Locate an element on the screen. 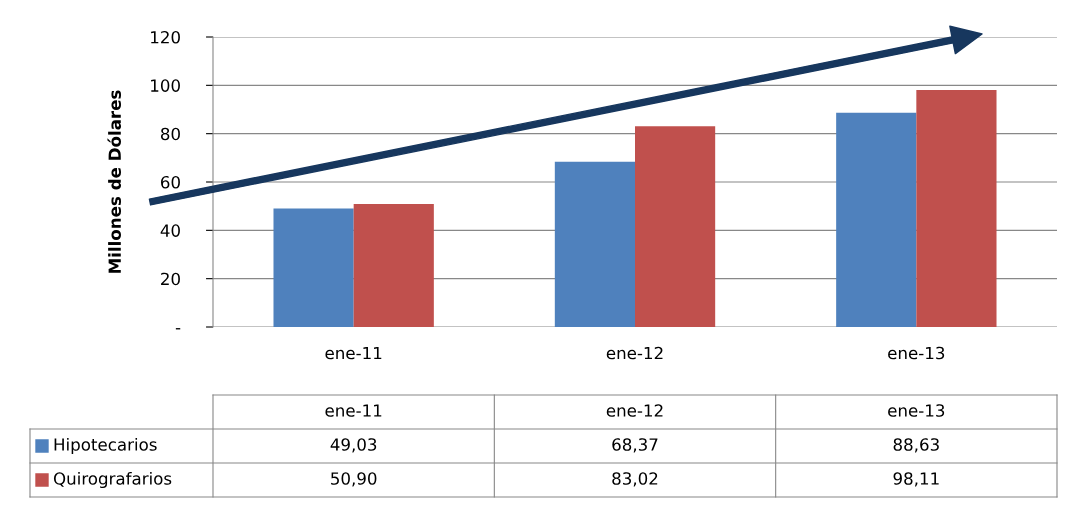 This screenshot has height=531, width=1075. data-label: 88,63 is located at coordinates (916, 445).